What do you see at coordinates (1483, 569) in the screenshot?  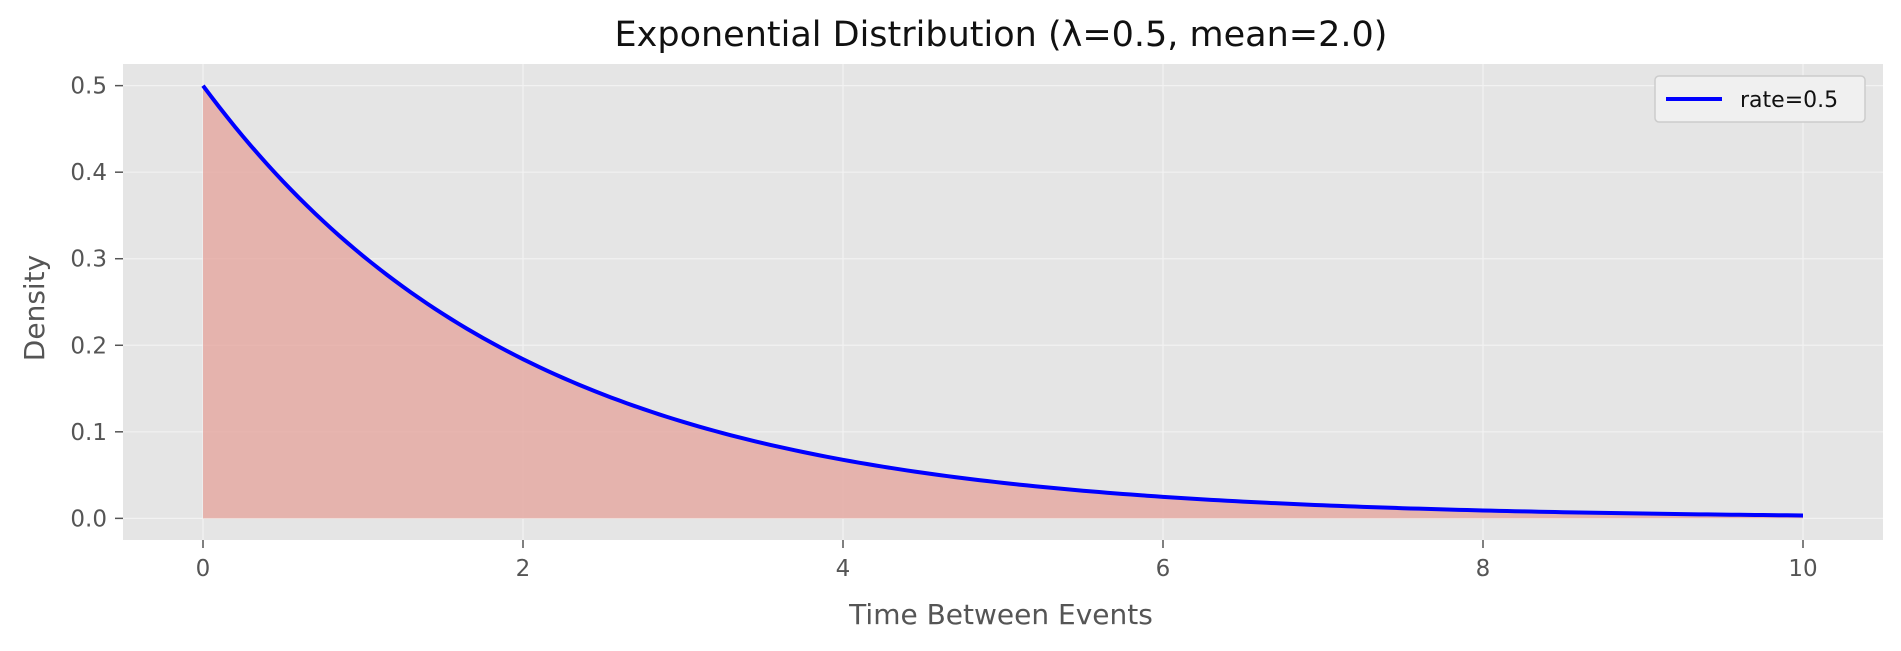 I see `x-tick-label: 8` at bounding box center [1483, 569].